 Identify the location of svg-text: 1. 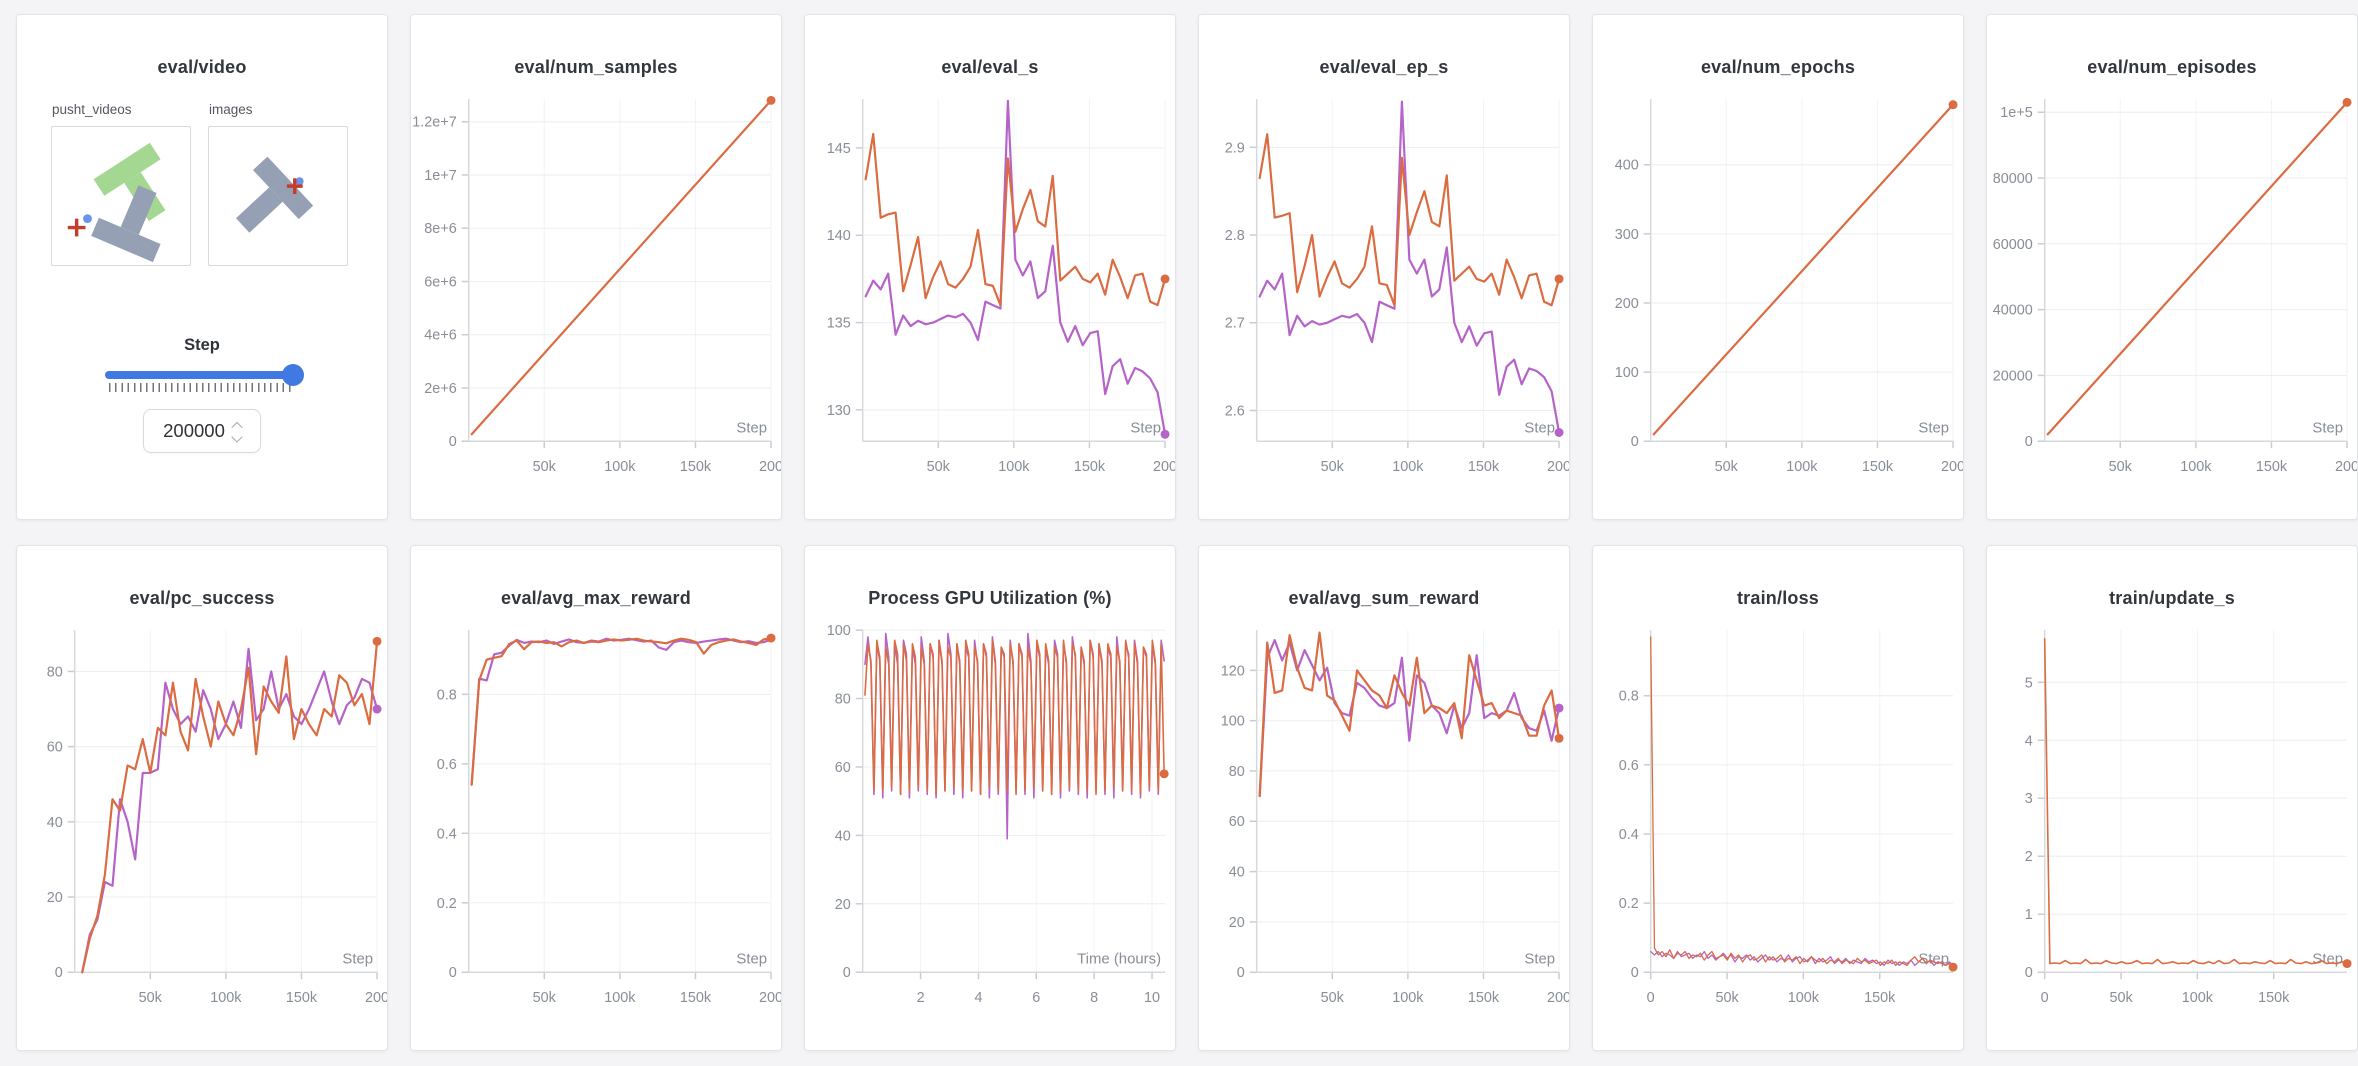
(2029, 915).